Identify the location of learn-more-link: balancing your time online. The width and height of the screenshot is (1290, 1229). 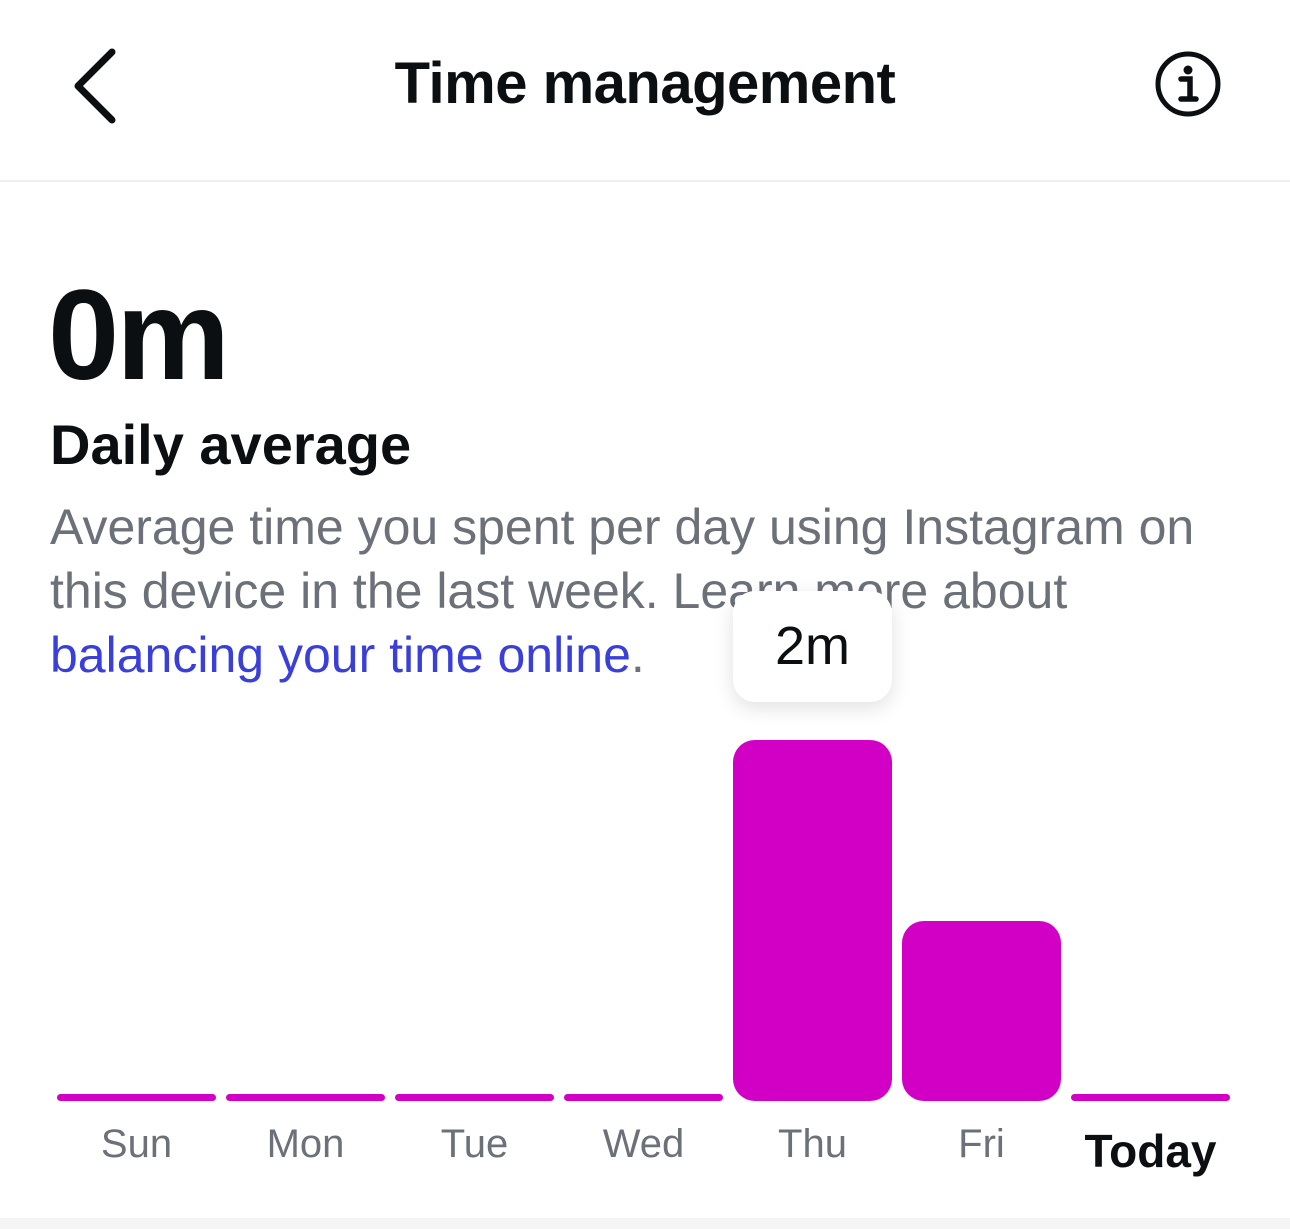
(340, 655).